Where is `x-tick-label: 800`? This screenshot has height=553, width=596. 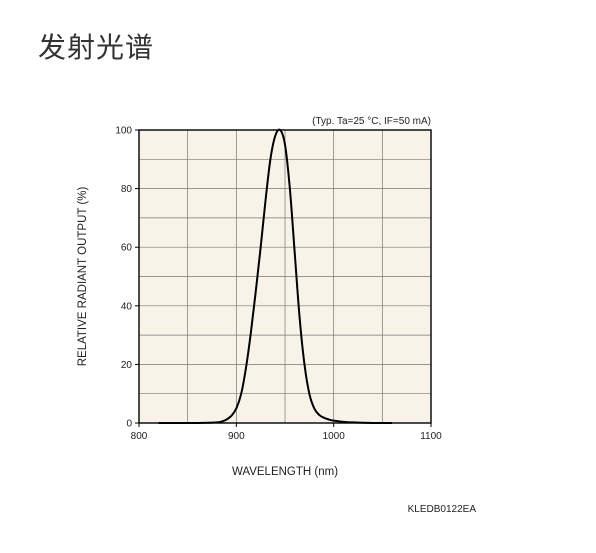 x-tick-label: 800 is located at coordinates (139, 436).